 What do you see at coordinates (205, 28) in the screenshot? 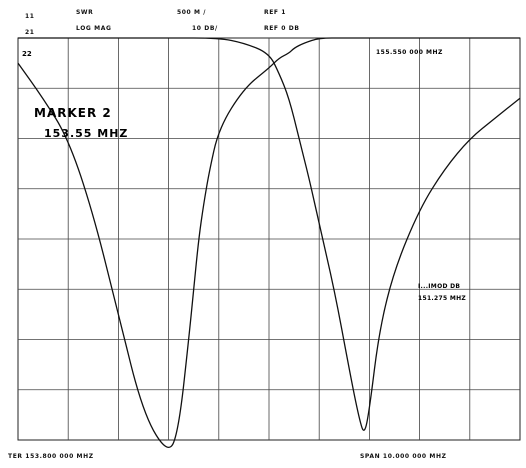
I see `scale-line-2: 10 DB/` at bounding box center [205, 28].